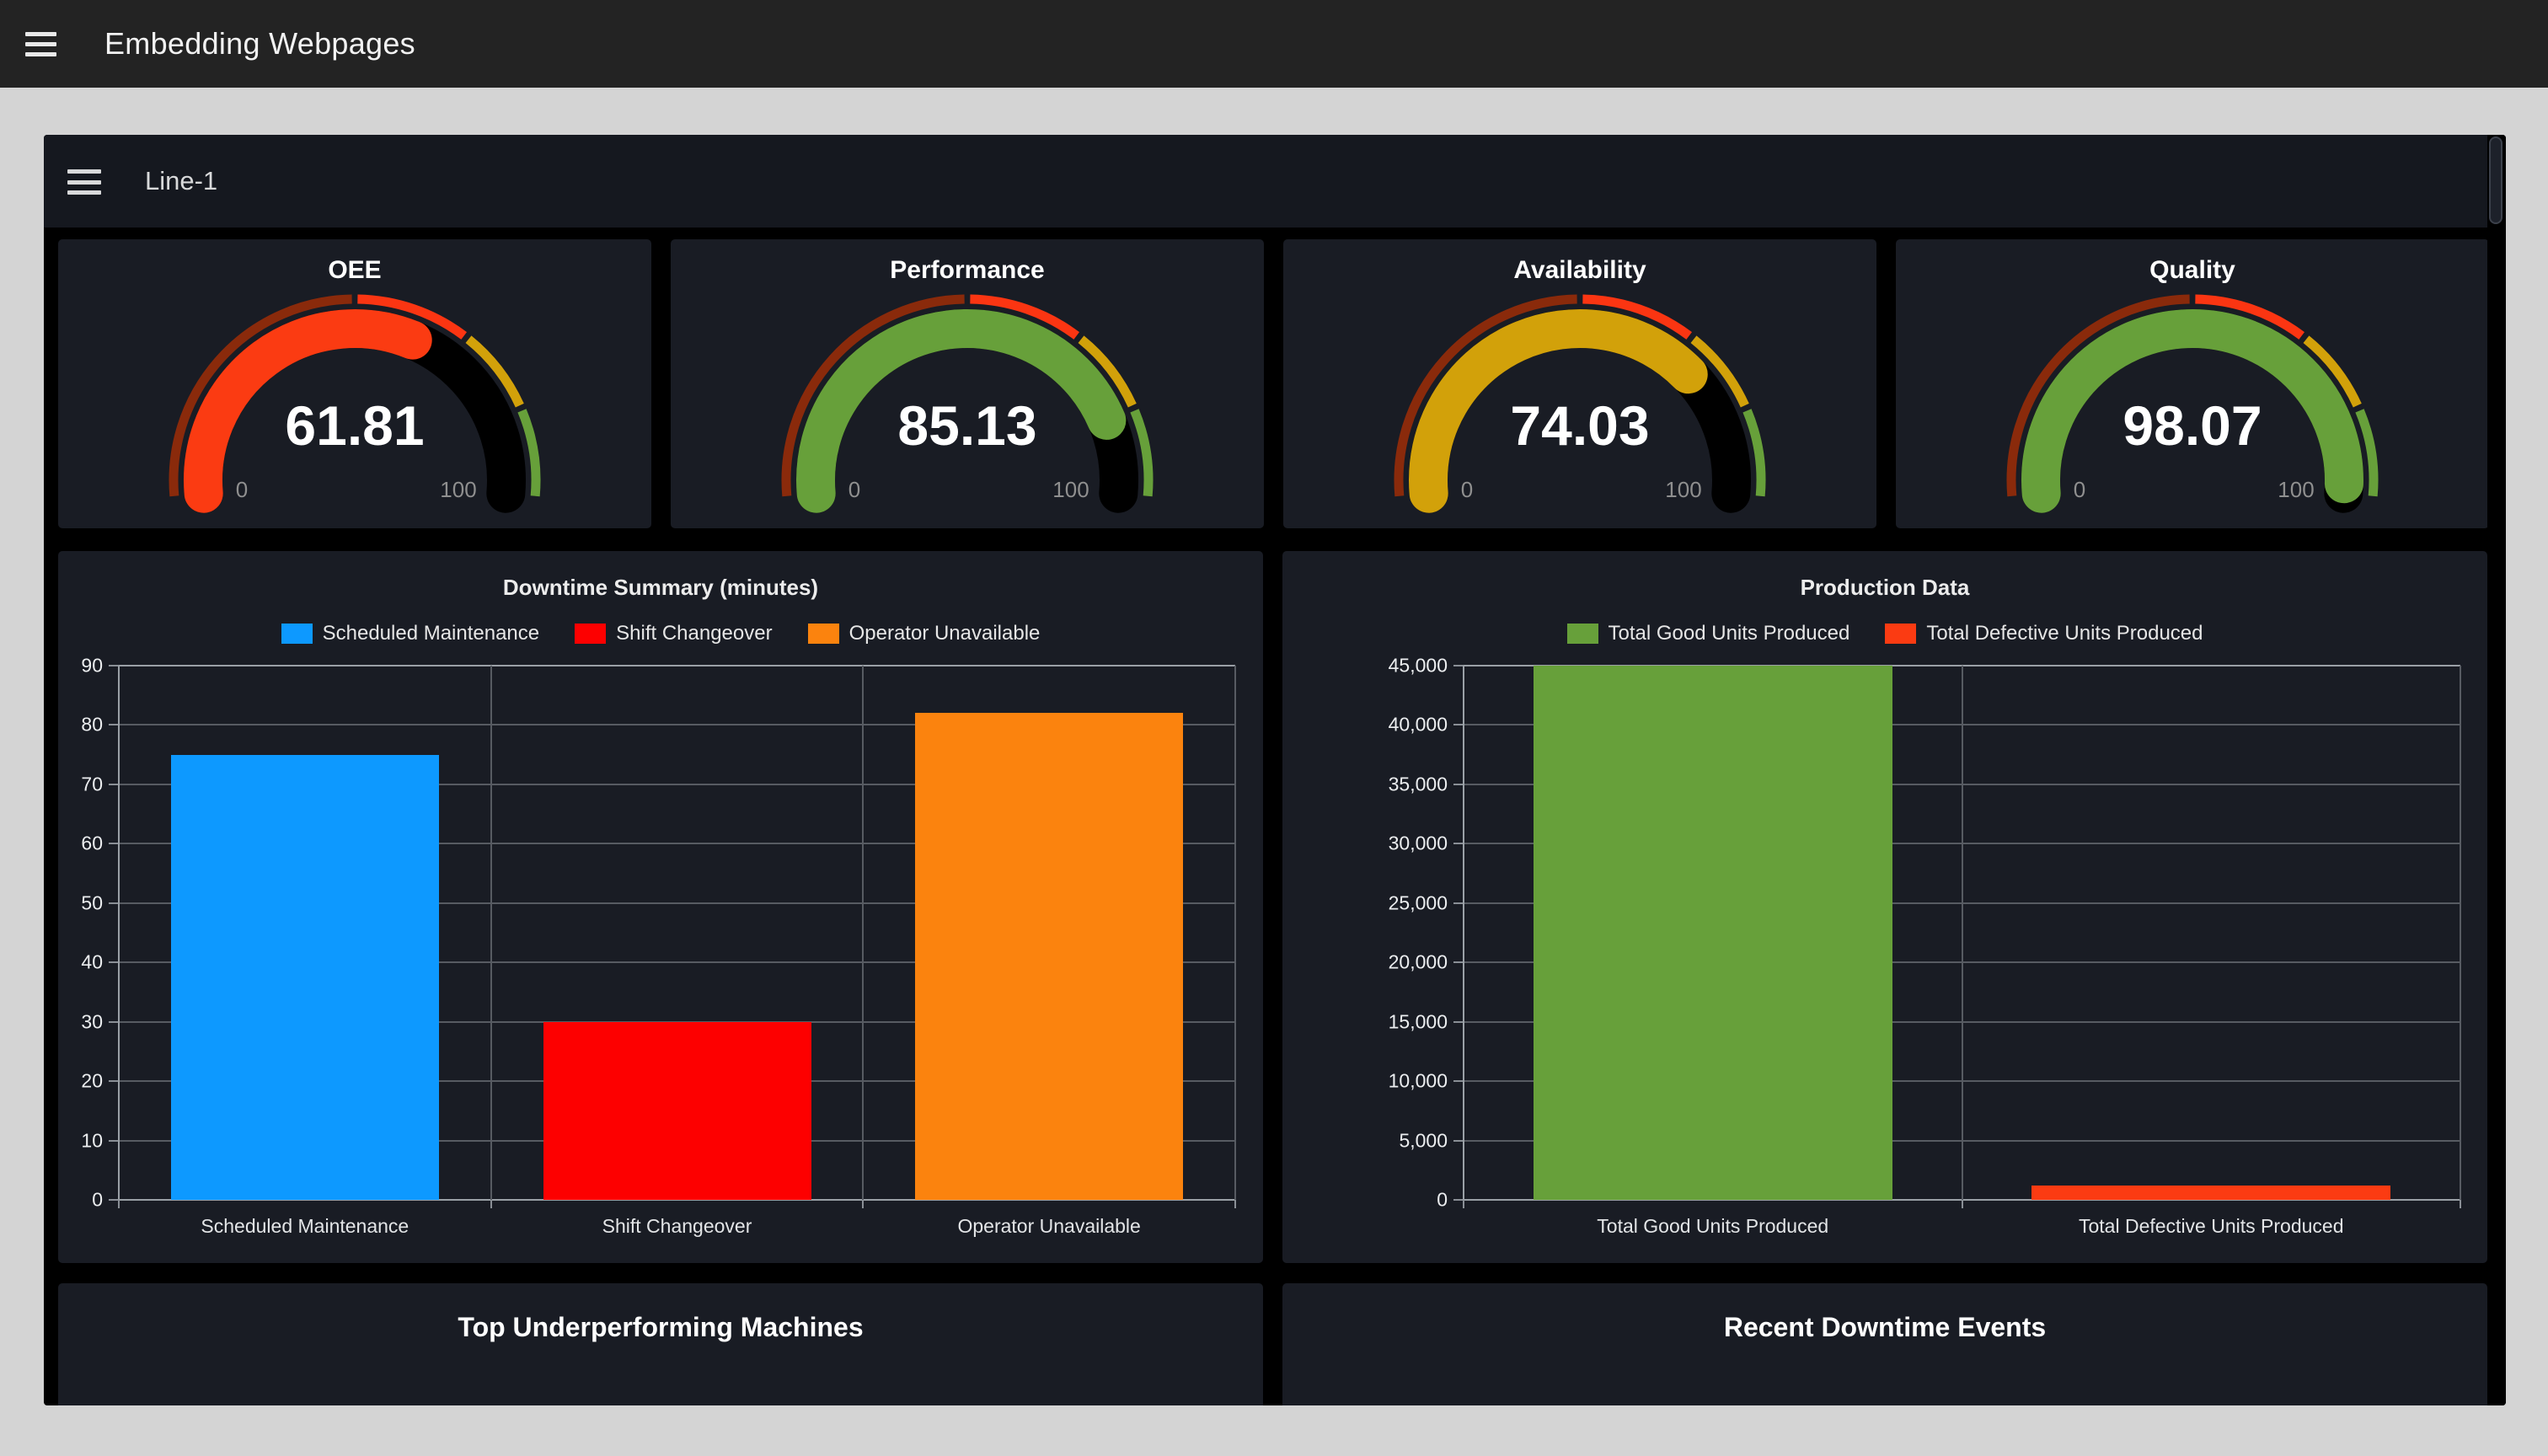 Image resolution: width=2548 pixels, height=1456 pixels. I want to click on legend-label: Total Defective Units Produced, so click(2064, 633).